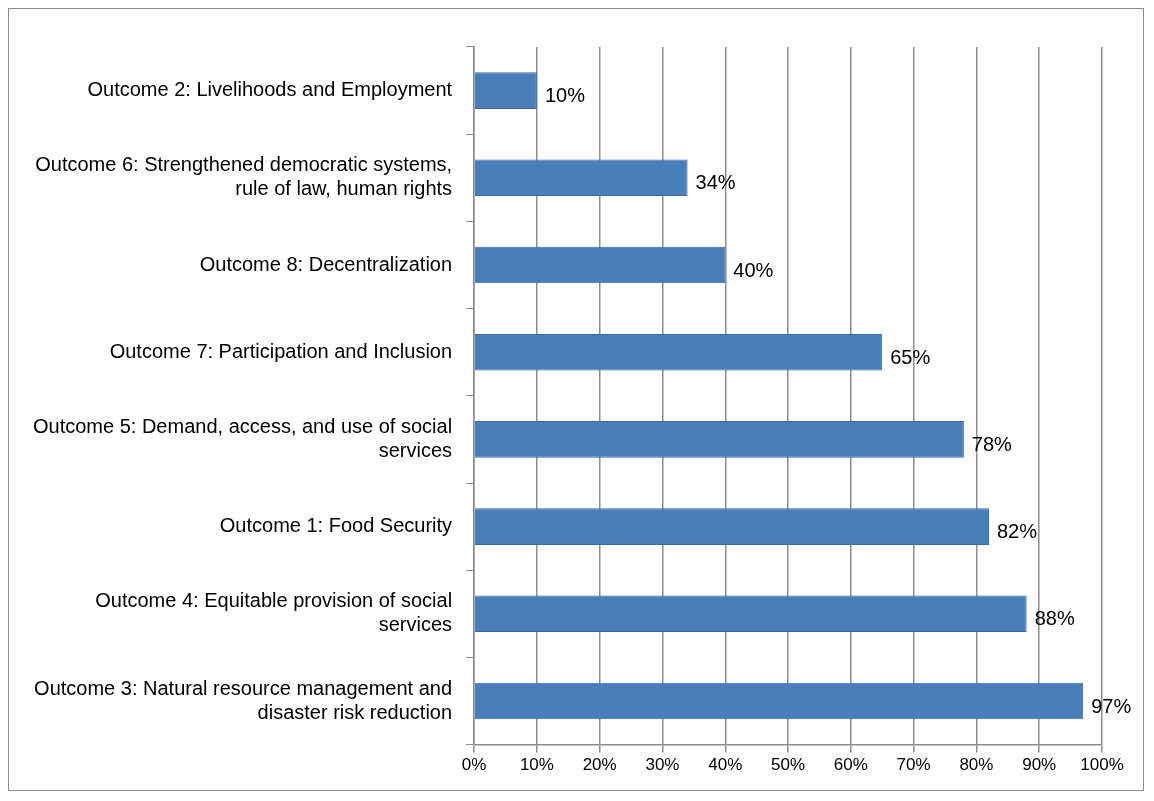 Image resolution: width=1154 pixels, height=801 pixels. What do you see at coordinates (599, 765) in the screenshot?
I see `x-tick-label: 20%` at bounding box center [599, 765].